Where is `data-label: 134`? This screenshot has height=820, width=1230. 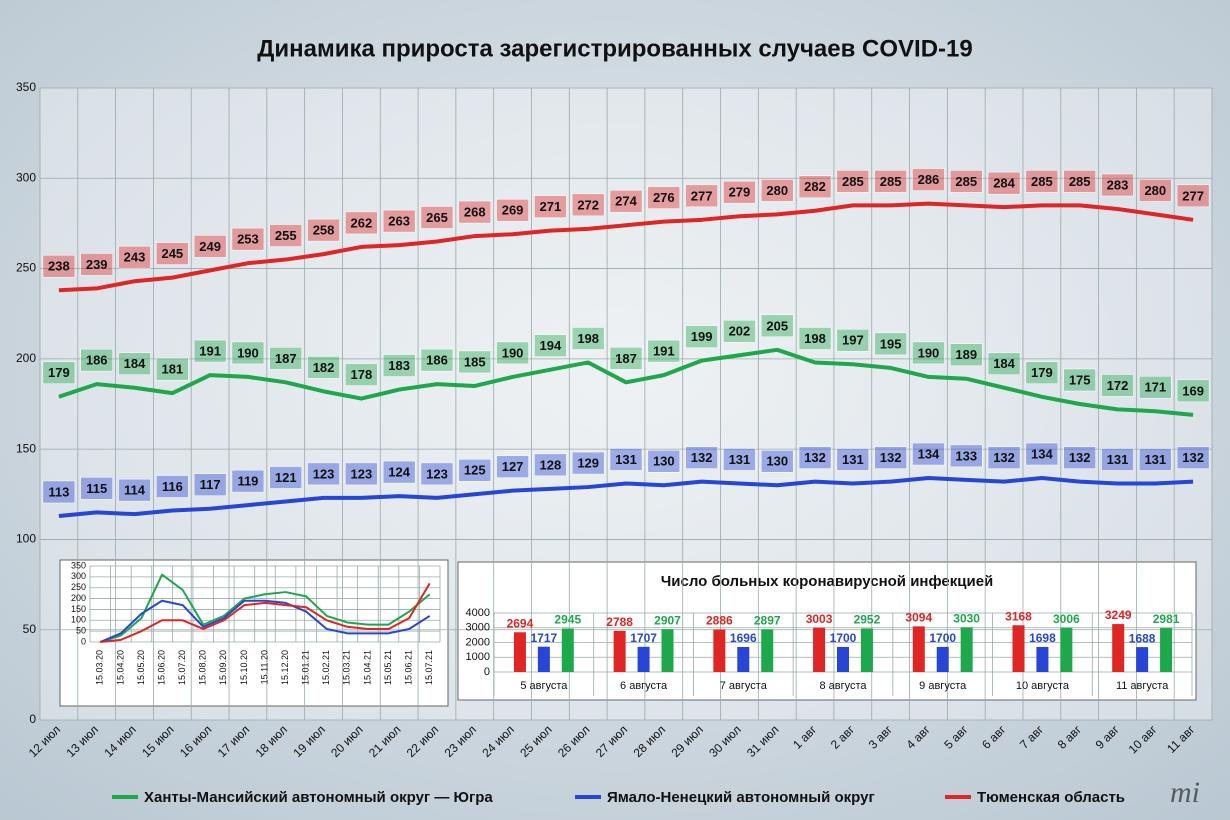
data-label: 134 is located at coordinates (1042, 453).